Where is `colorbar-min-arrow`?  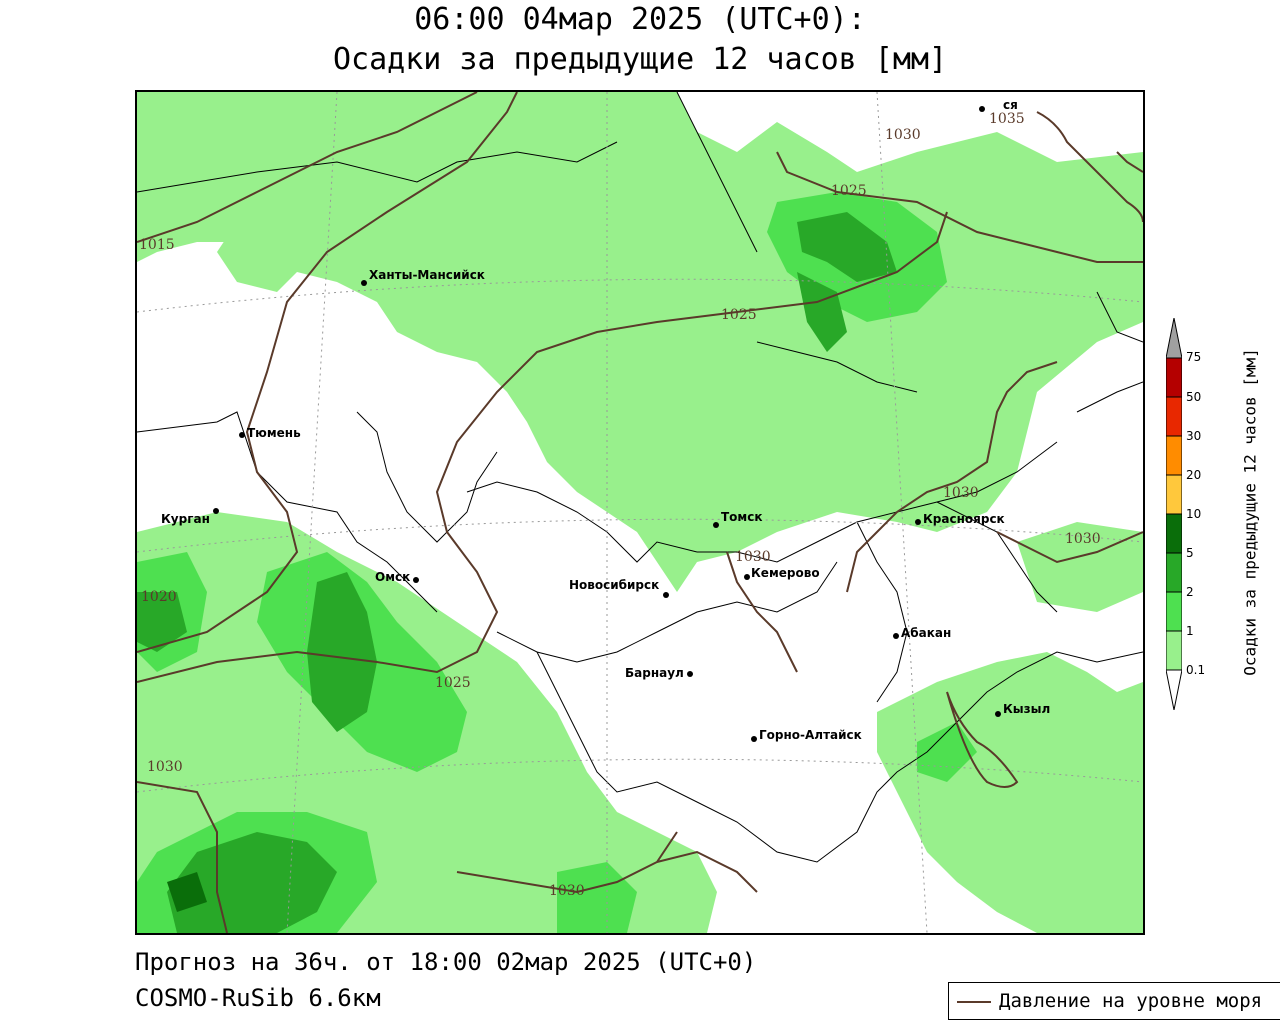
colorbar-min-arrow is located at coordinates (1174, 689).